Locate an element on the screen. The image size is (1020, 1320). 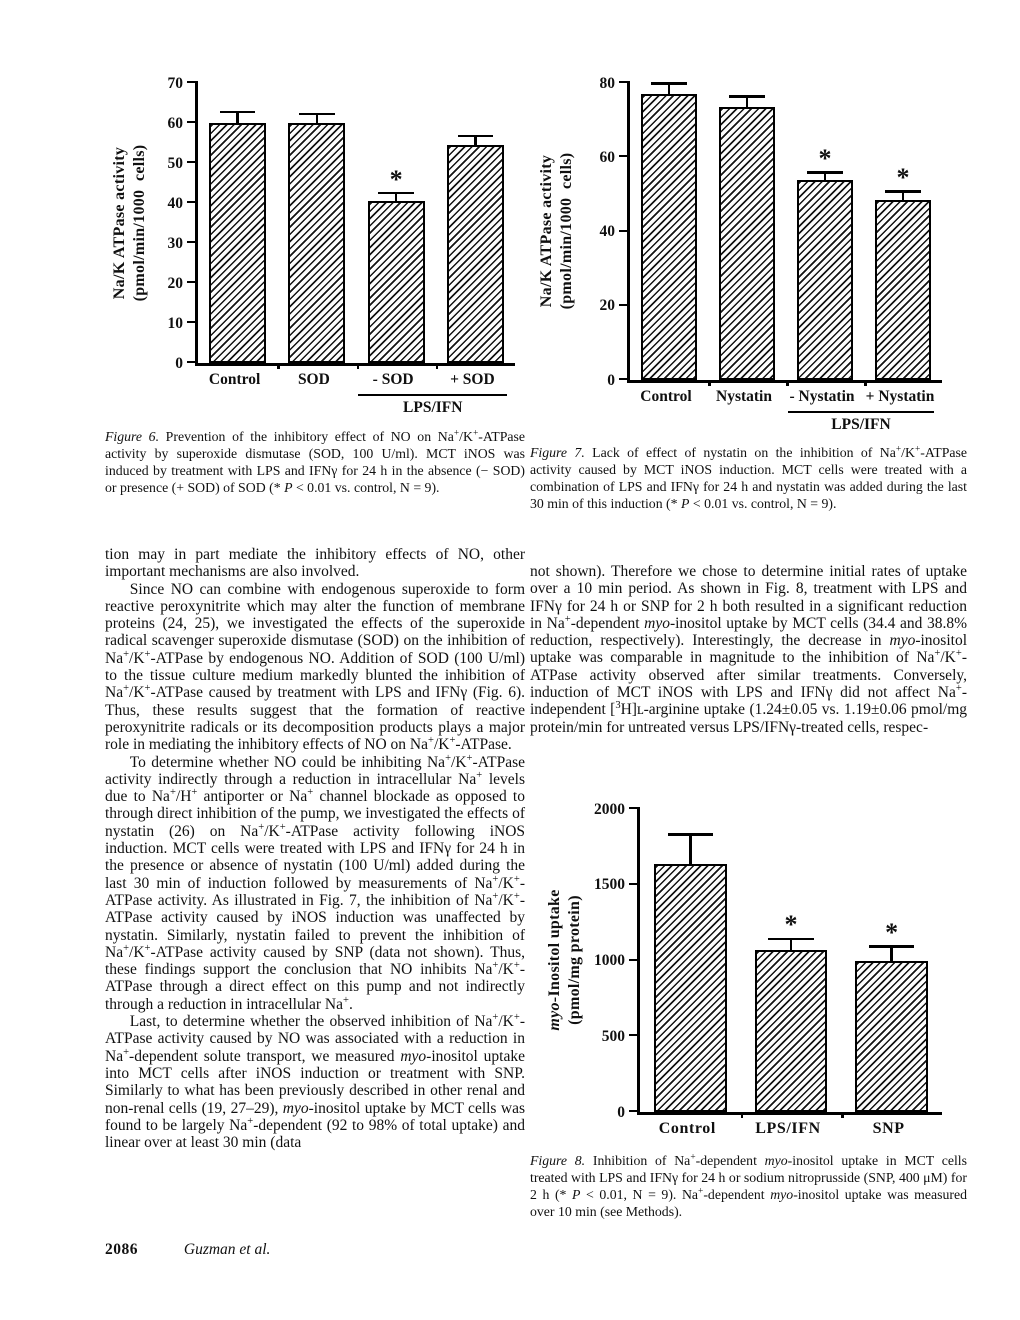
bar-Nystatin is located at coordinates (747, 243).